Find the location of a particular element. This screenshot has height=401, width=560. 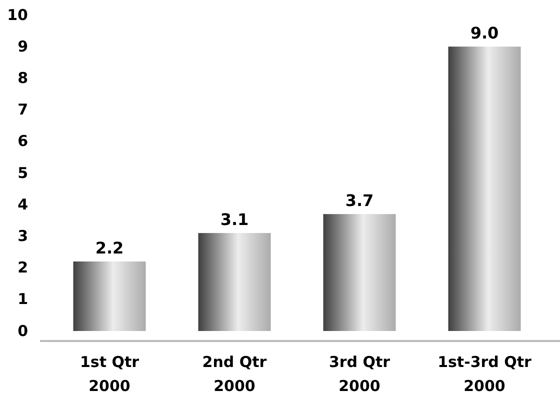

data-label: 9.0 is located at coordinates (484, 33).